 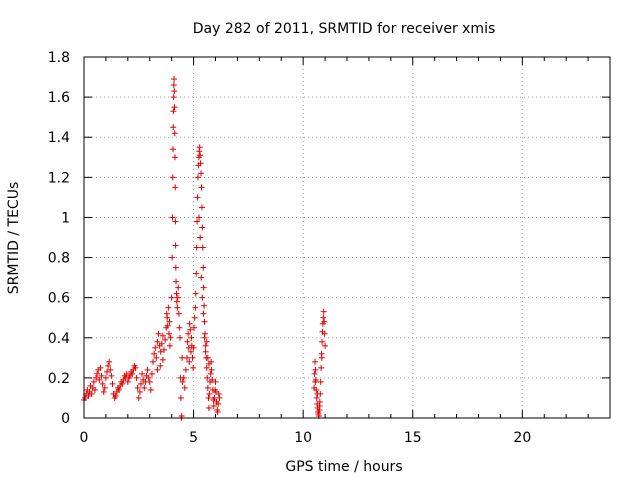 What do you see at coordinates (59, 138) in the screenshot?
I see `y-tick-label: 1.4` at bounding box center [59, 138].